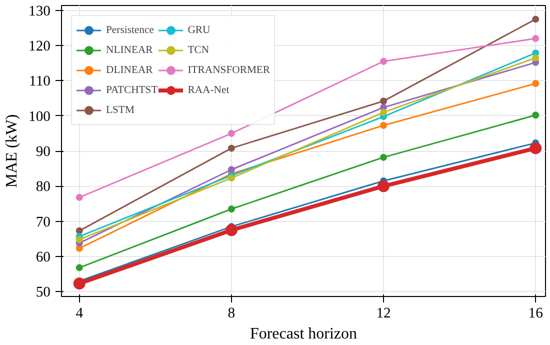 The width and height of the screenshot is (550, 345). I want to click on legend-label: Persistence, so click(130, 30).